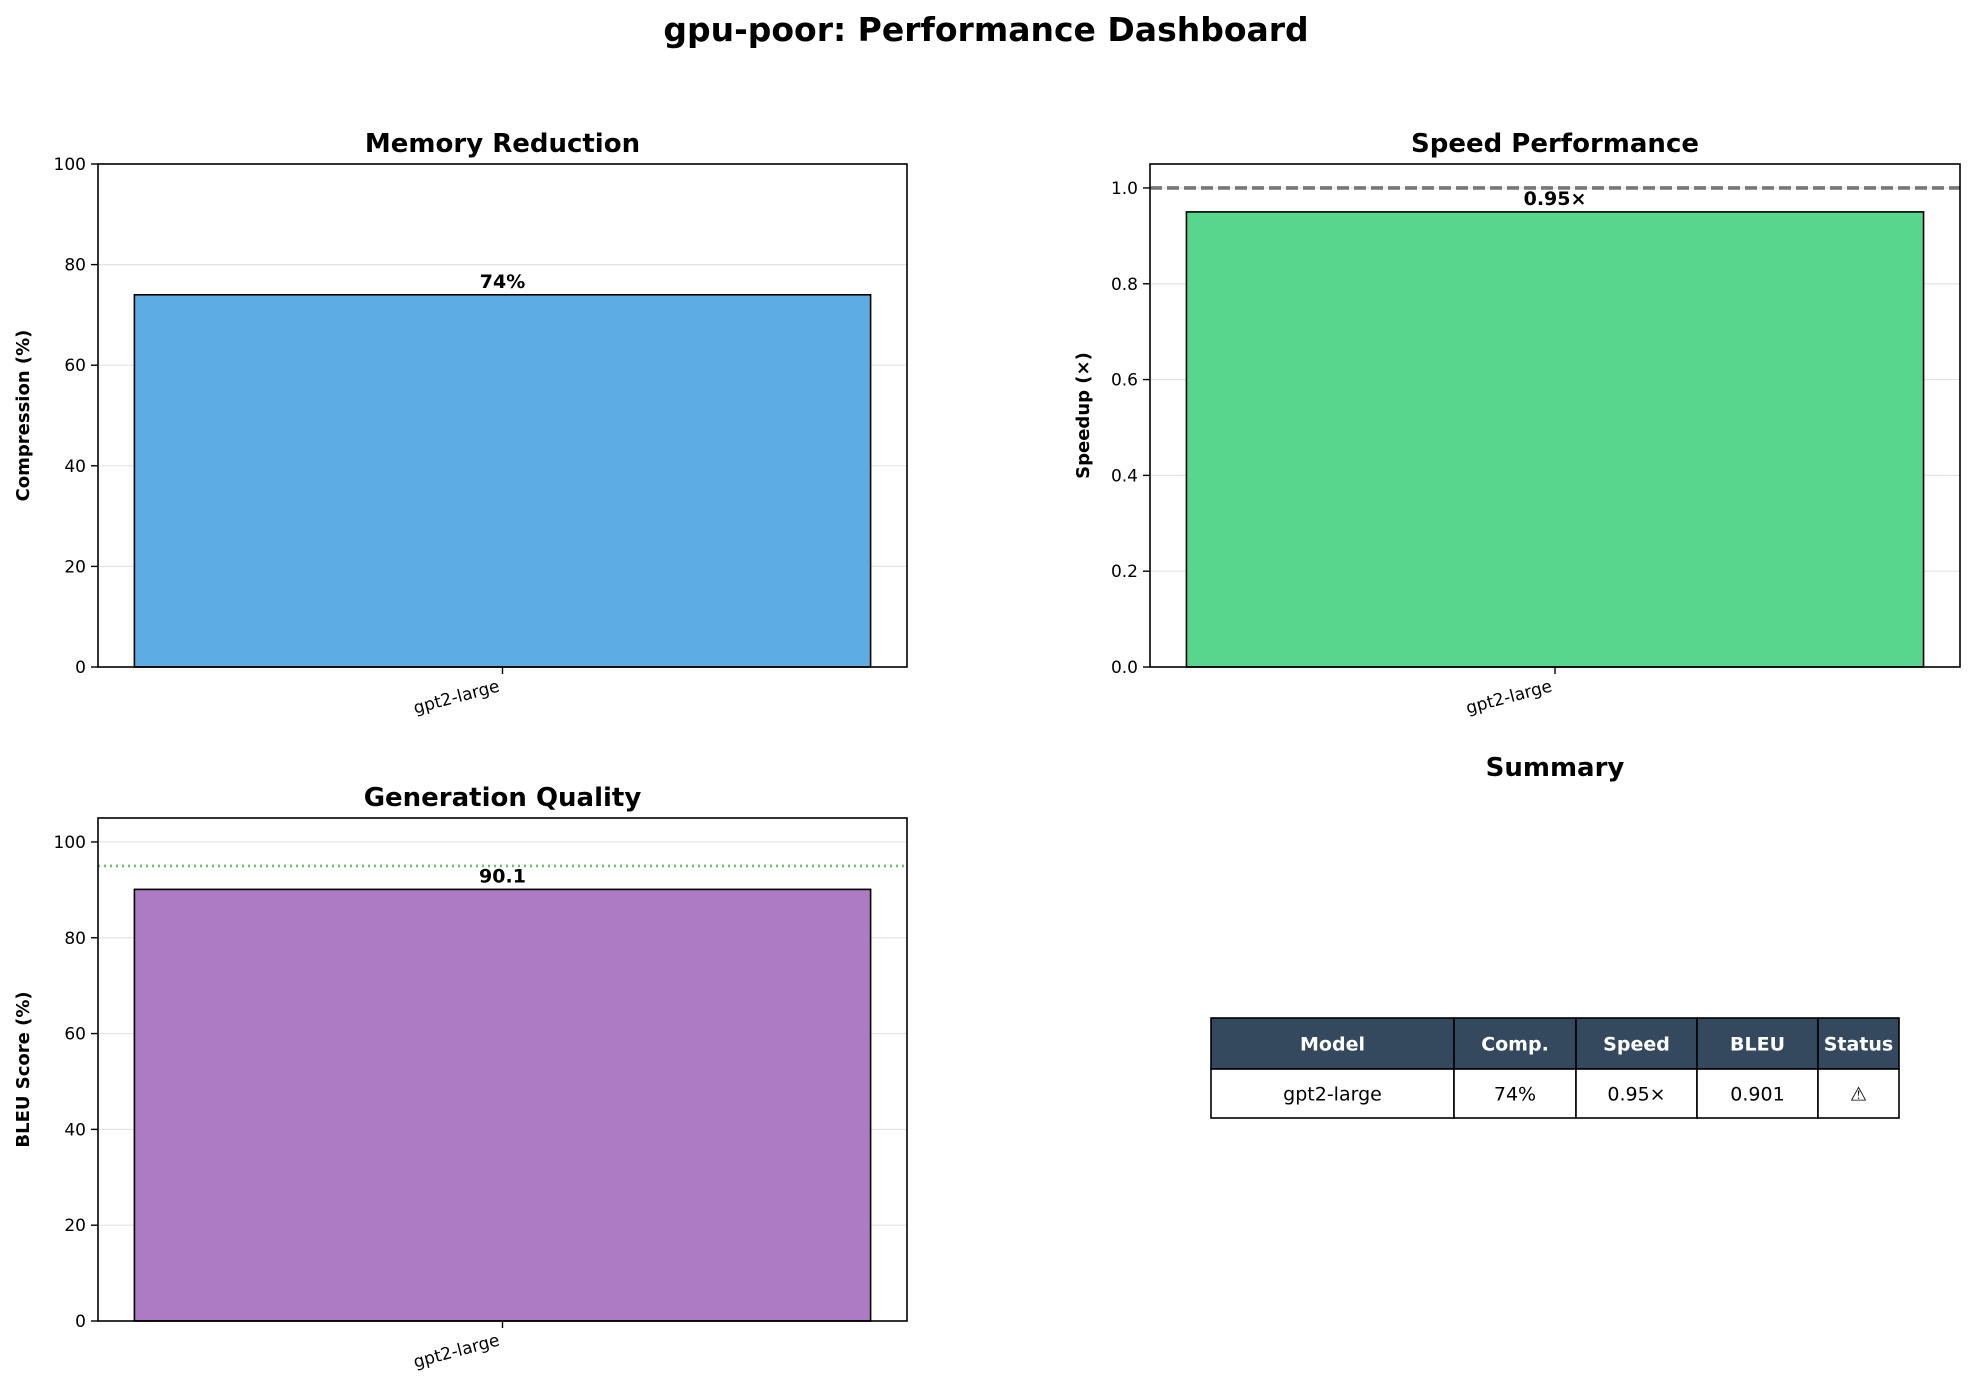 Image resolution: width=1972 pixels, height=1396 pixels. What do you see at coordinates (1509, 698) in the screenshot?
I see `speed-performance-x-tick-label: gpt2-large` at bounding box center [1509, 698].